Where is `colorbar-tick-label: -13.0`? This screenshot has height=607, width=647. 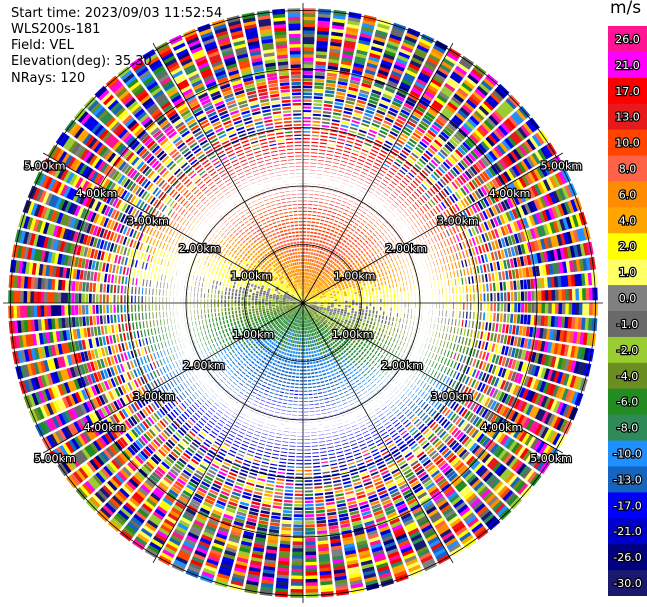
colorbar-tick-label: -13.0 is located at coordinates (627, 479).